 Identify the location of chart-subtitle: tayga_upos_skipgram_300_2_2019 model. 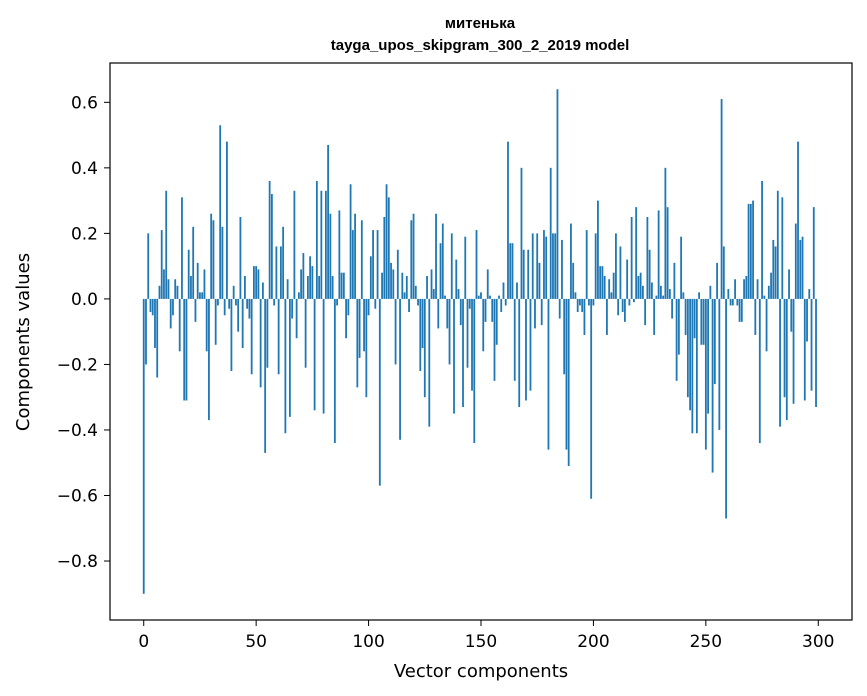
(480, 45).